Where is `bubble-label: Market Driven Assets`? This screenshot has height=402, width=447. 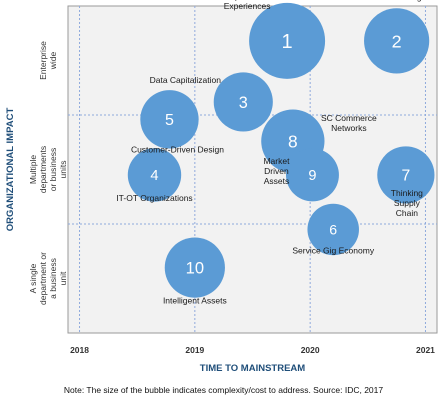 bubble-label: Market Driven Assets is located at coordinates (276, 171).